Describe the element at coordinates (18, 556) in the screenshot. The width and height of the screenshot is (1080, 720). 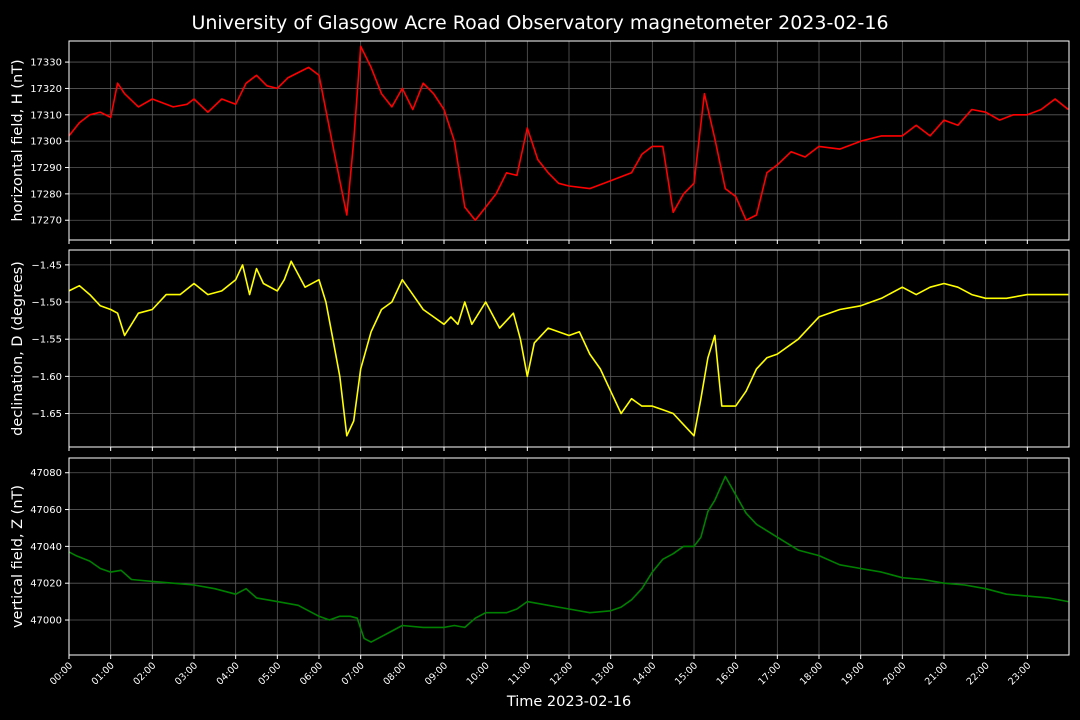
I see `y-axis-label: vertical field, Z (nT)` at that location.